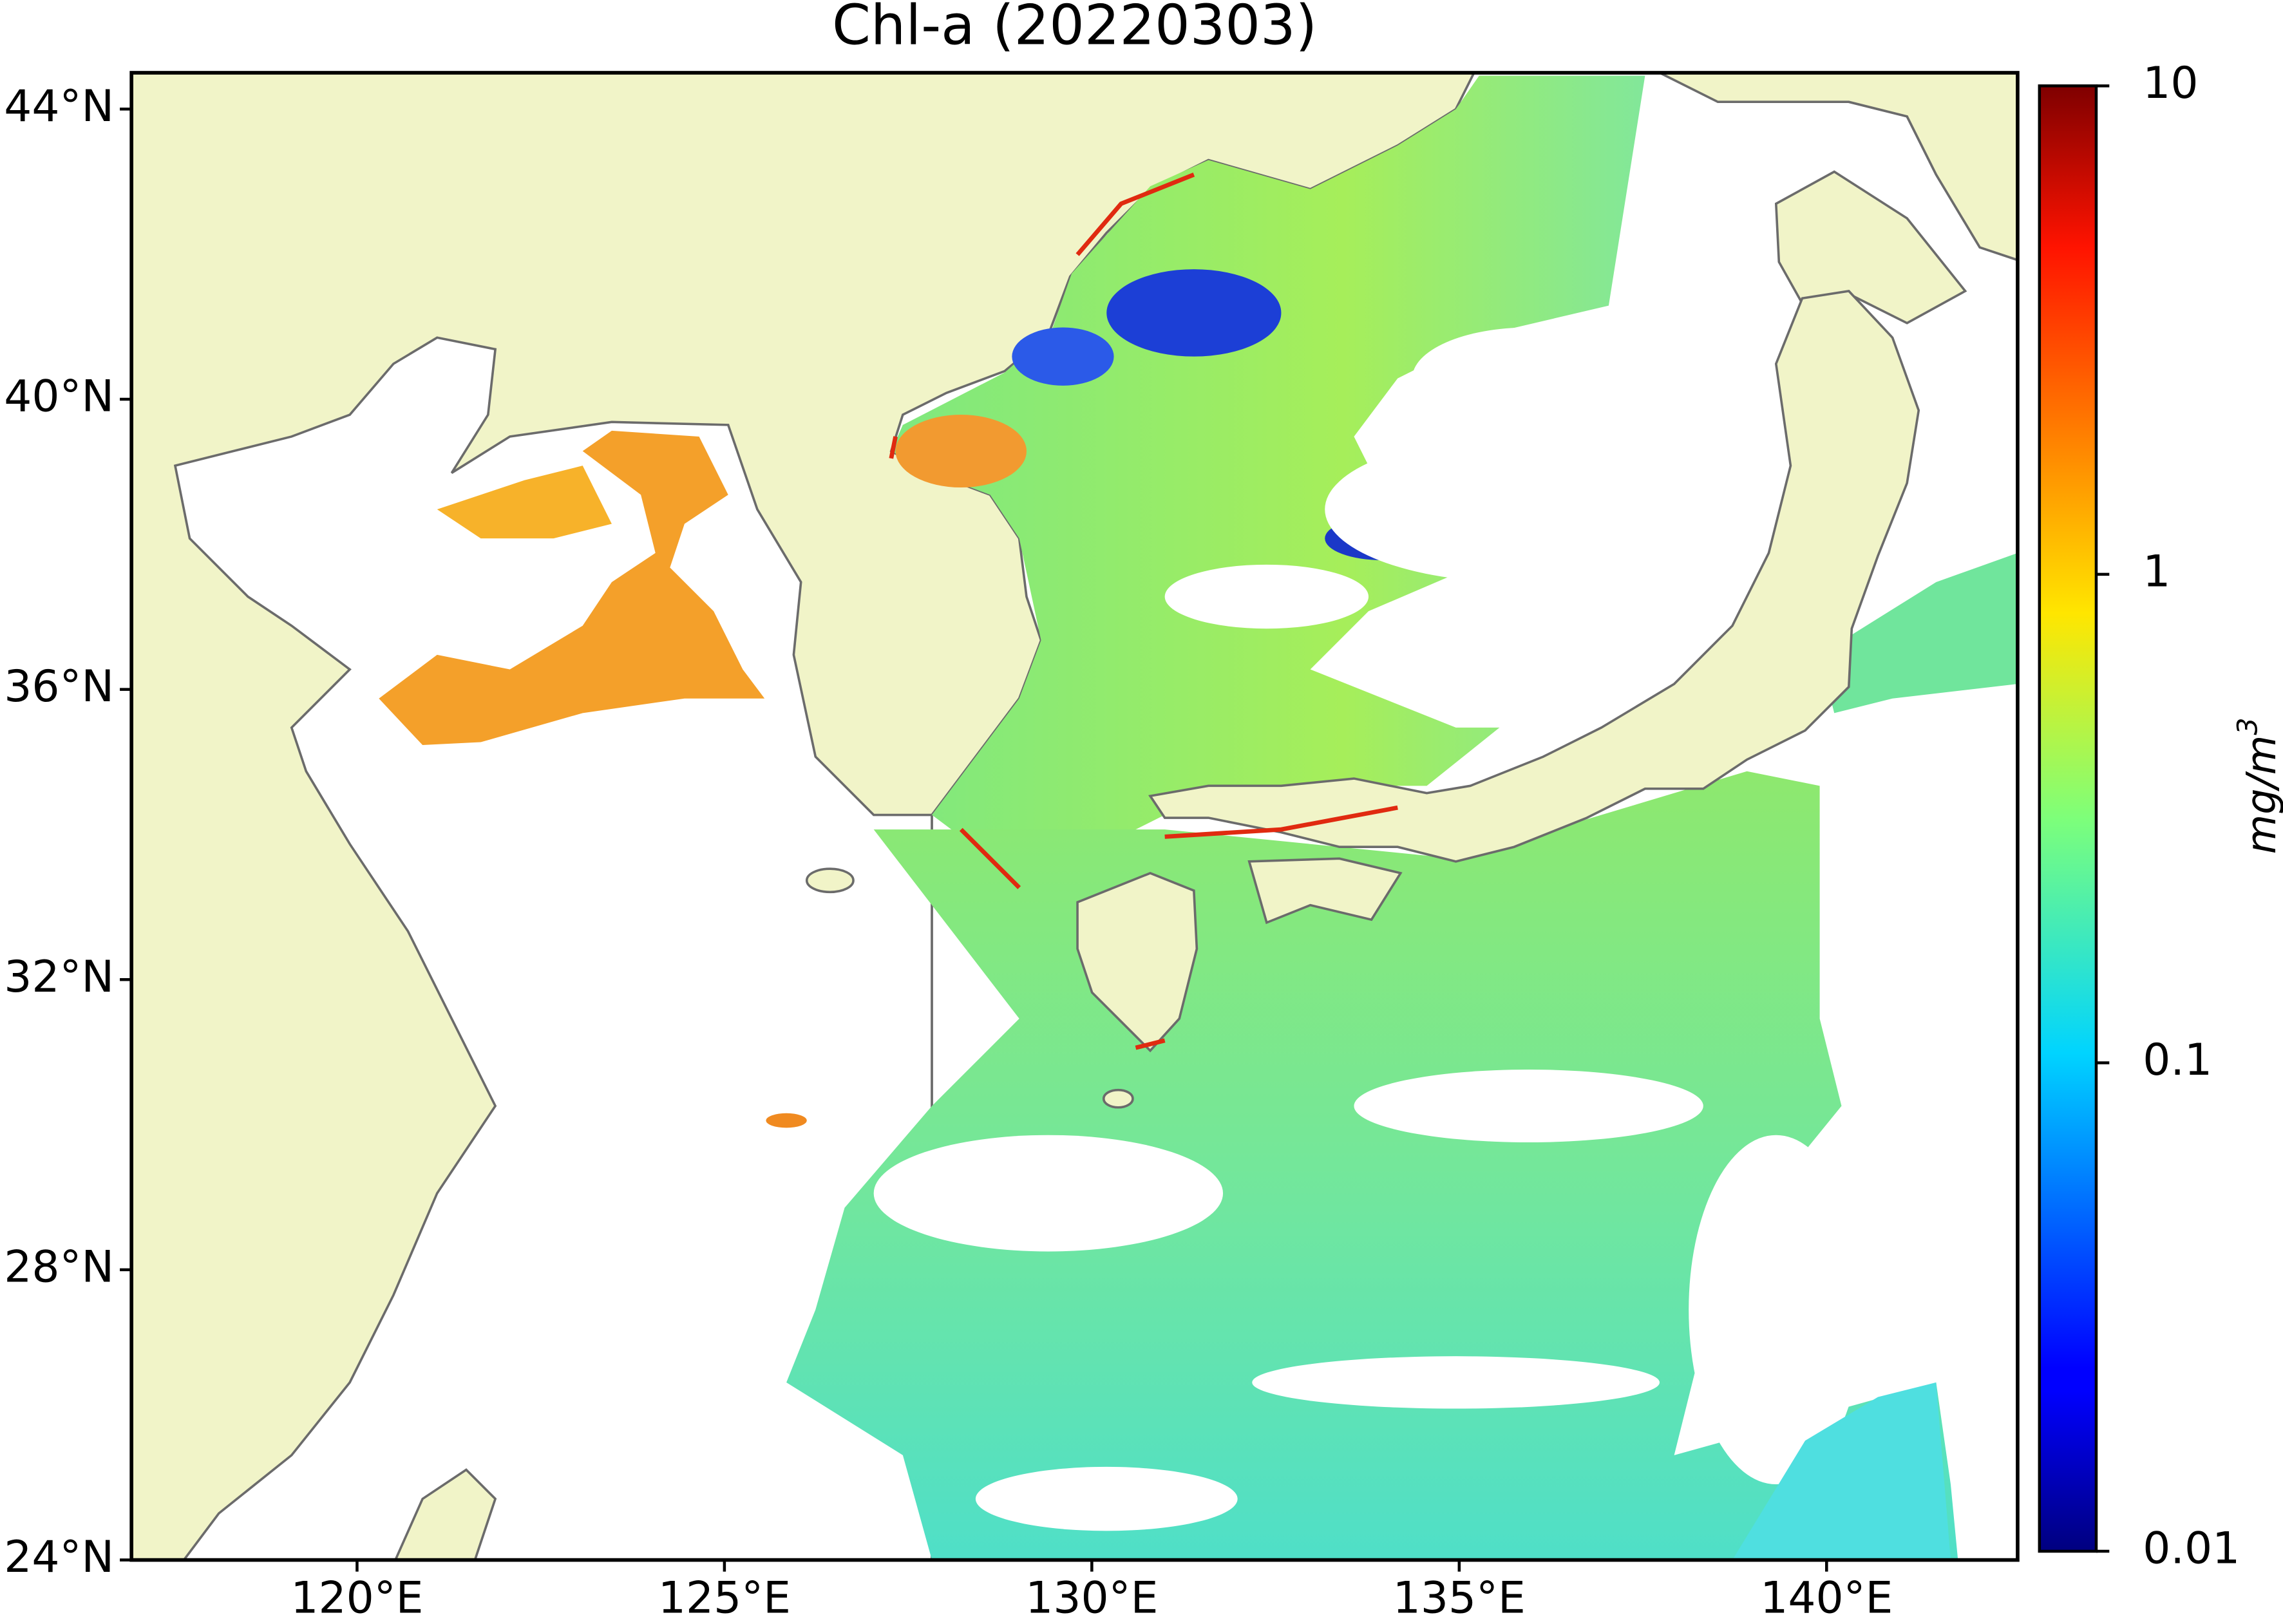  What do you see at coordinates (1826, 1598) in the screenshot?
I see `x-tick-label: 140°E` at bounding box center [1826, 1598].